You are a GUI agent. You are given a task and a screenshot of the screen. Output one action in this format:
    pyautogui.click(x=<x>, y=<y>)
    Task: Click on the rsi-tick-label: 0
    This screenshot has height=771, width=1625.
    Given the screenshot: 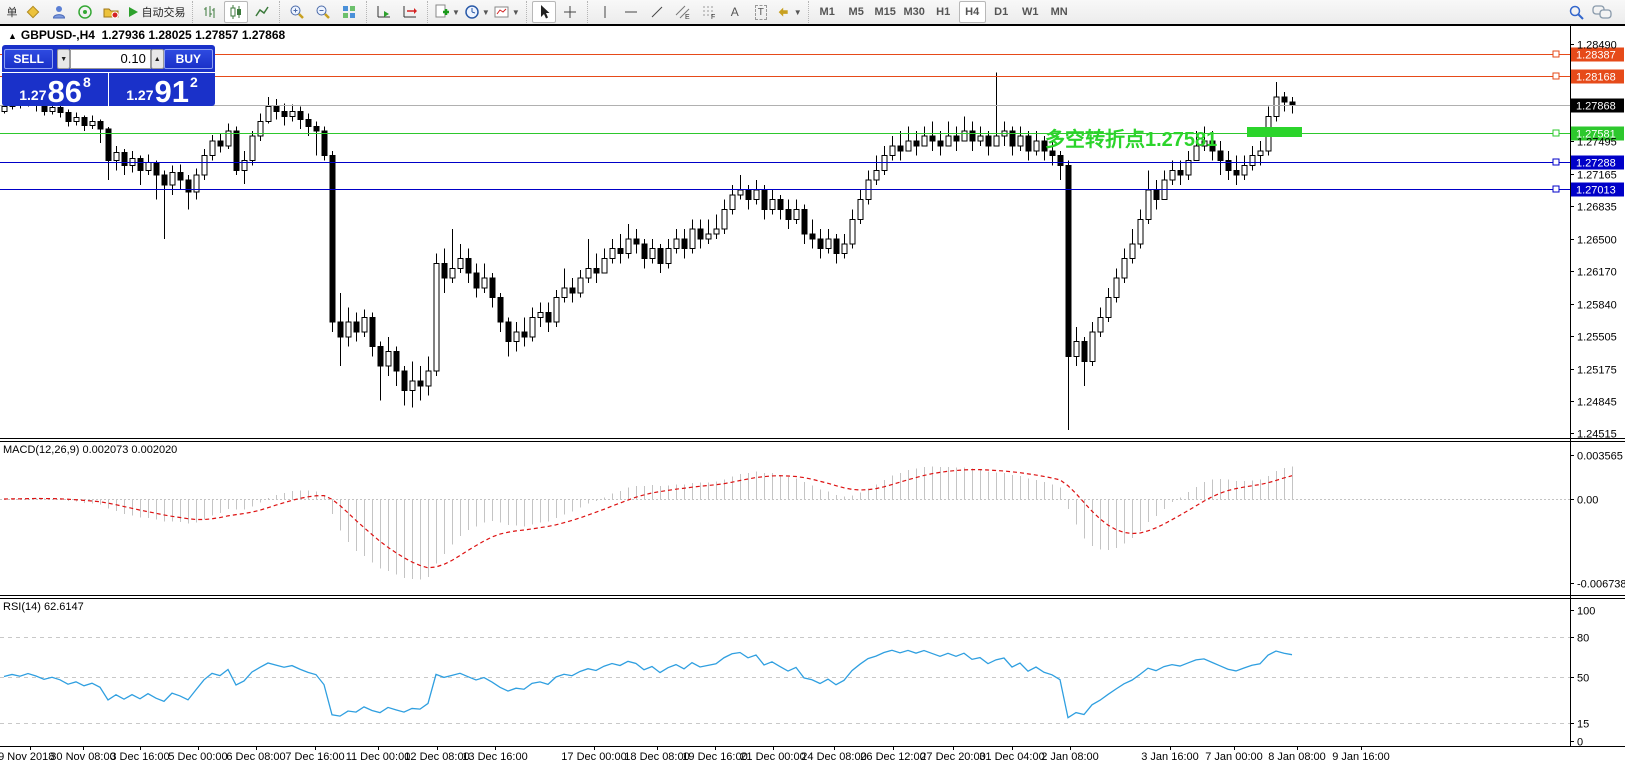 What is the action you would take?
    pyautogui.click(x=1580, y=743)
    